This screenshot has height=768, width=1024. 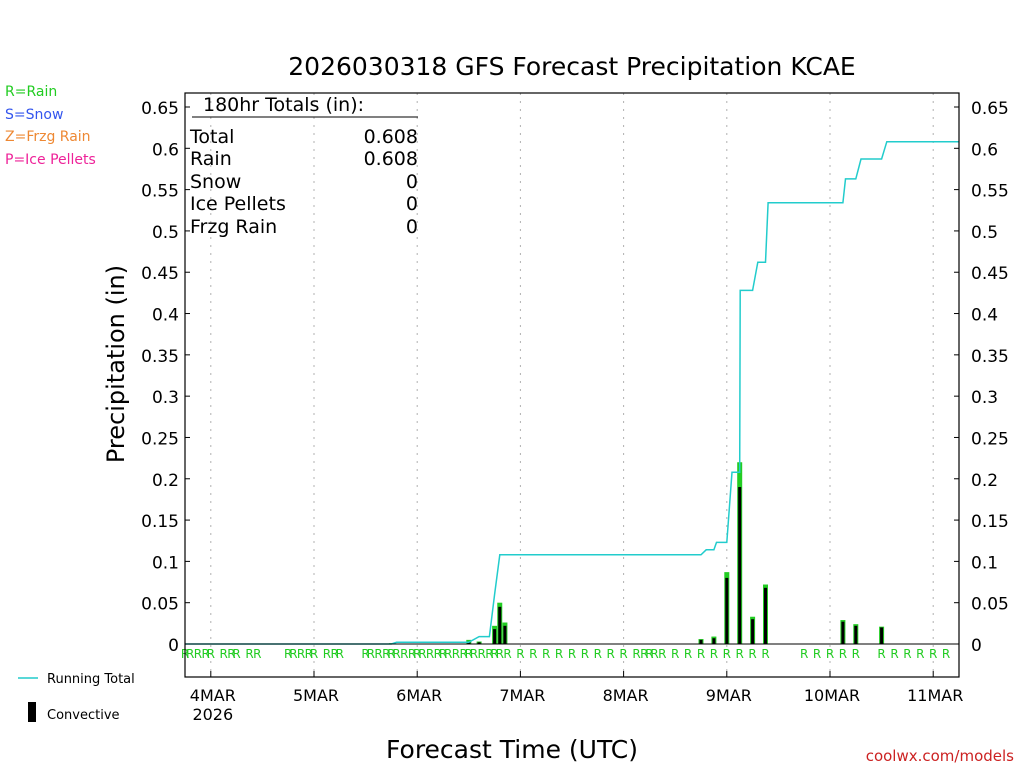 I want to click on totals-total-label: Total, so click(x=211, y=137).